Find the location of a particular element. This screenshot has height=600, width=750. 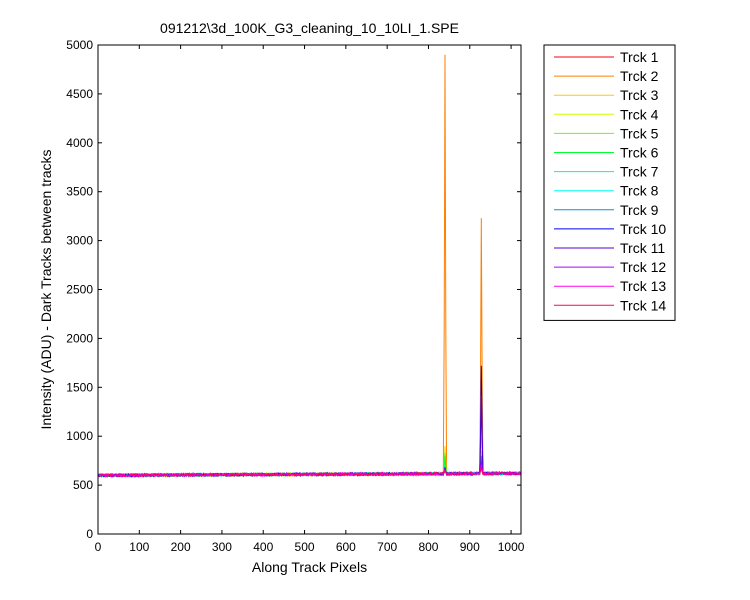

y-tick-label: 3500 is located at coordinates (79, 192).